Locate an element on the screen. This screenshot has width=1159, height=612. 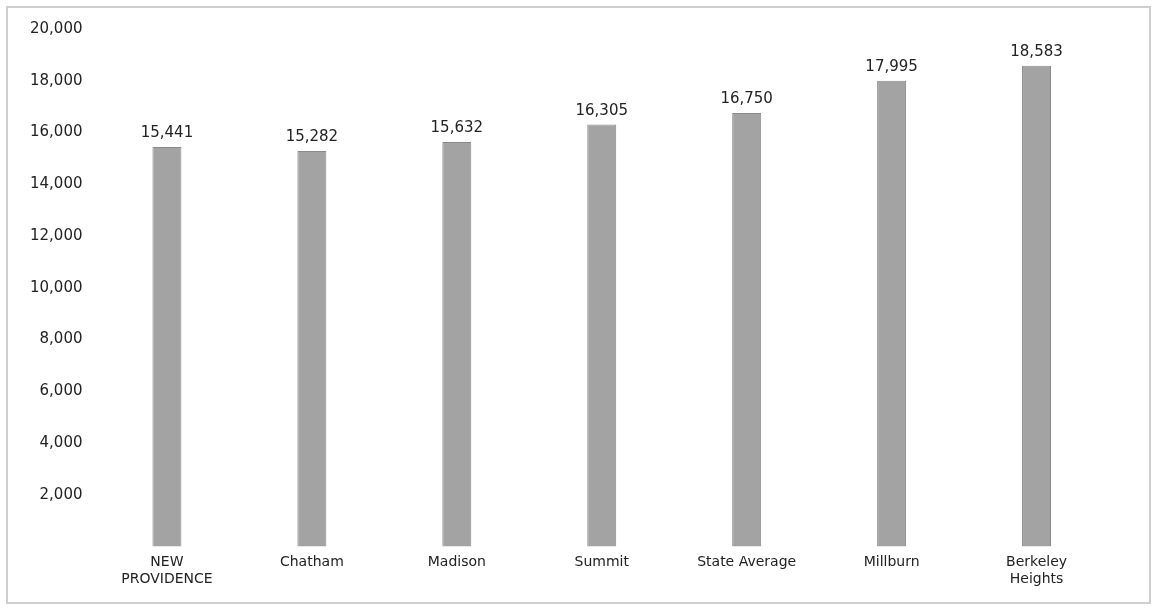
x-tick-label: Berkeley Heights is located at coordinates (1037, 570).